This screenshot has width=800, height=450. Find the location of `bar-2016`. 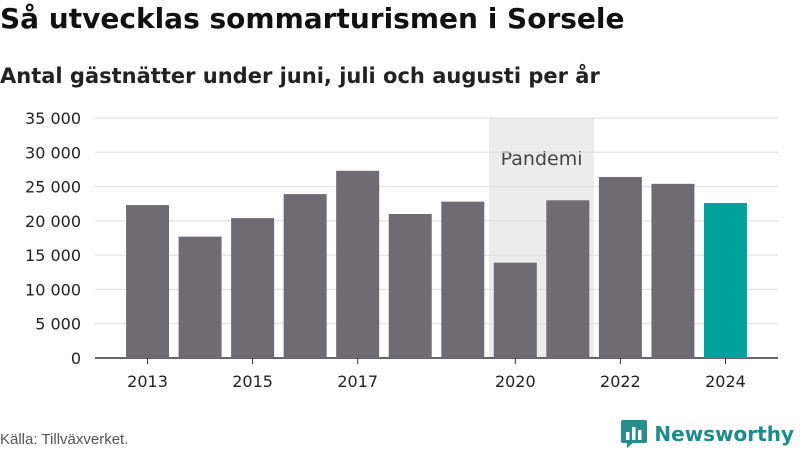

bar-2016 is located at coordinates (305, 276).